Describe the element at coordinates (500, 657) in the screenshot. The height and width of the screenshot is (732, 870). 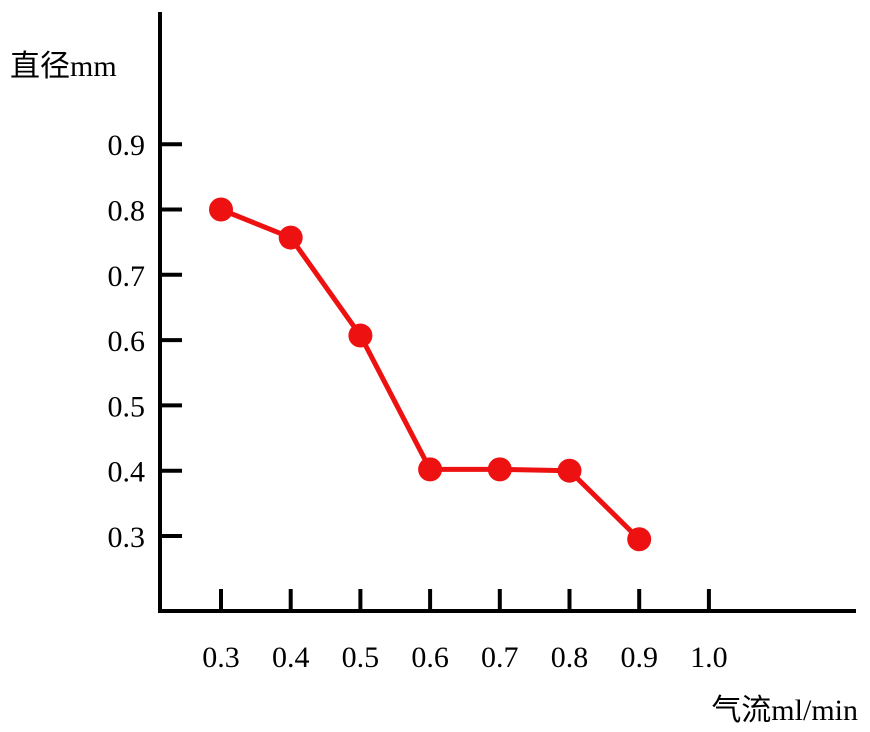
I see `x-tick-label: 0.7` at that location.